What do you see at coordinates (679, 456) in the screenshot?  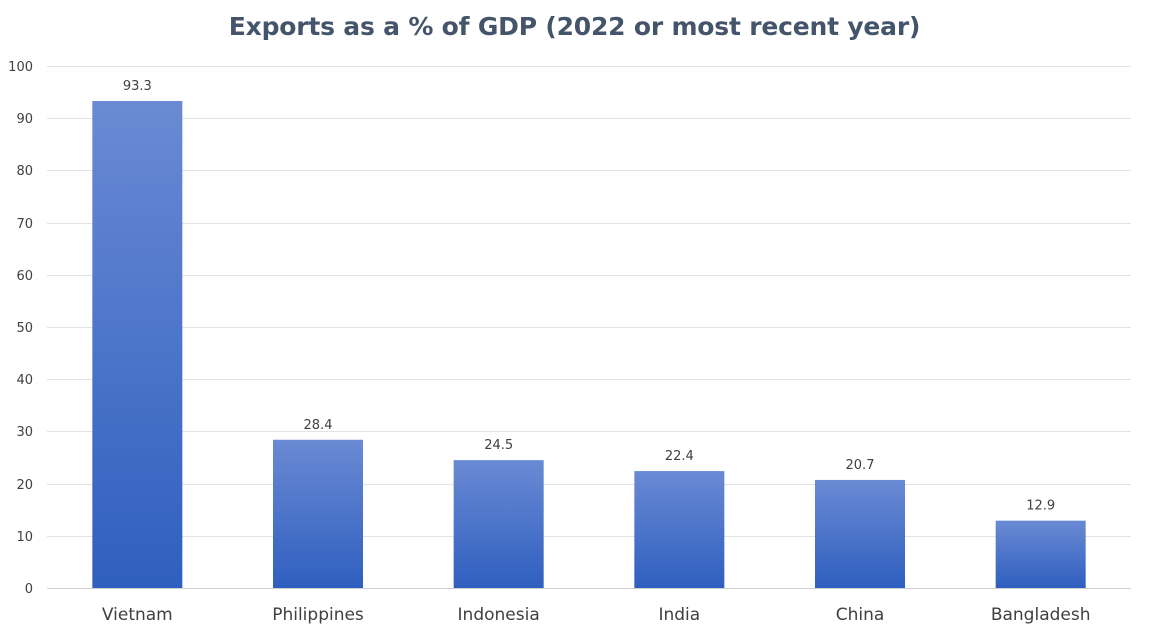 I see `data-label-india: 22.4` at bounding box center [679, 456].